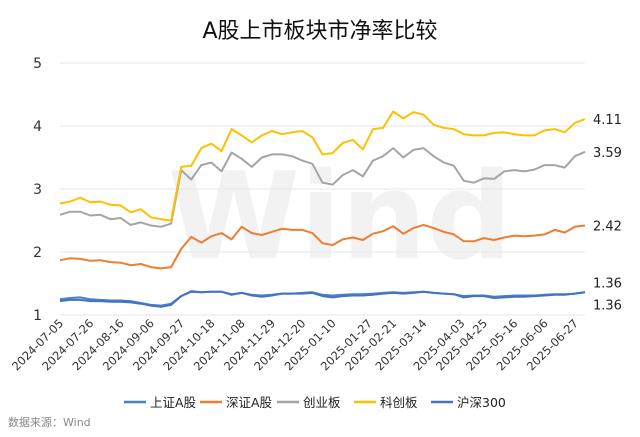 The width and height of the screenshot is (640, 437). What do you see at coordinates (322, 402) in the screenshot?
I see `legend-label-2: 创业板` at bounding box center [322, 402].